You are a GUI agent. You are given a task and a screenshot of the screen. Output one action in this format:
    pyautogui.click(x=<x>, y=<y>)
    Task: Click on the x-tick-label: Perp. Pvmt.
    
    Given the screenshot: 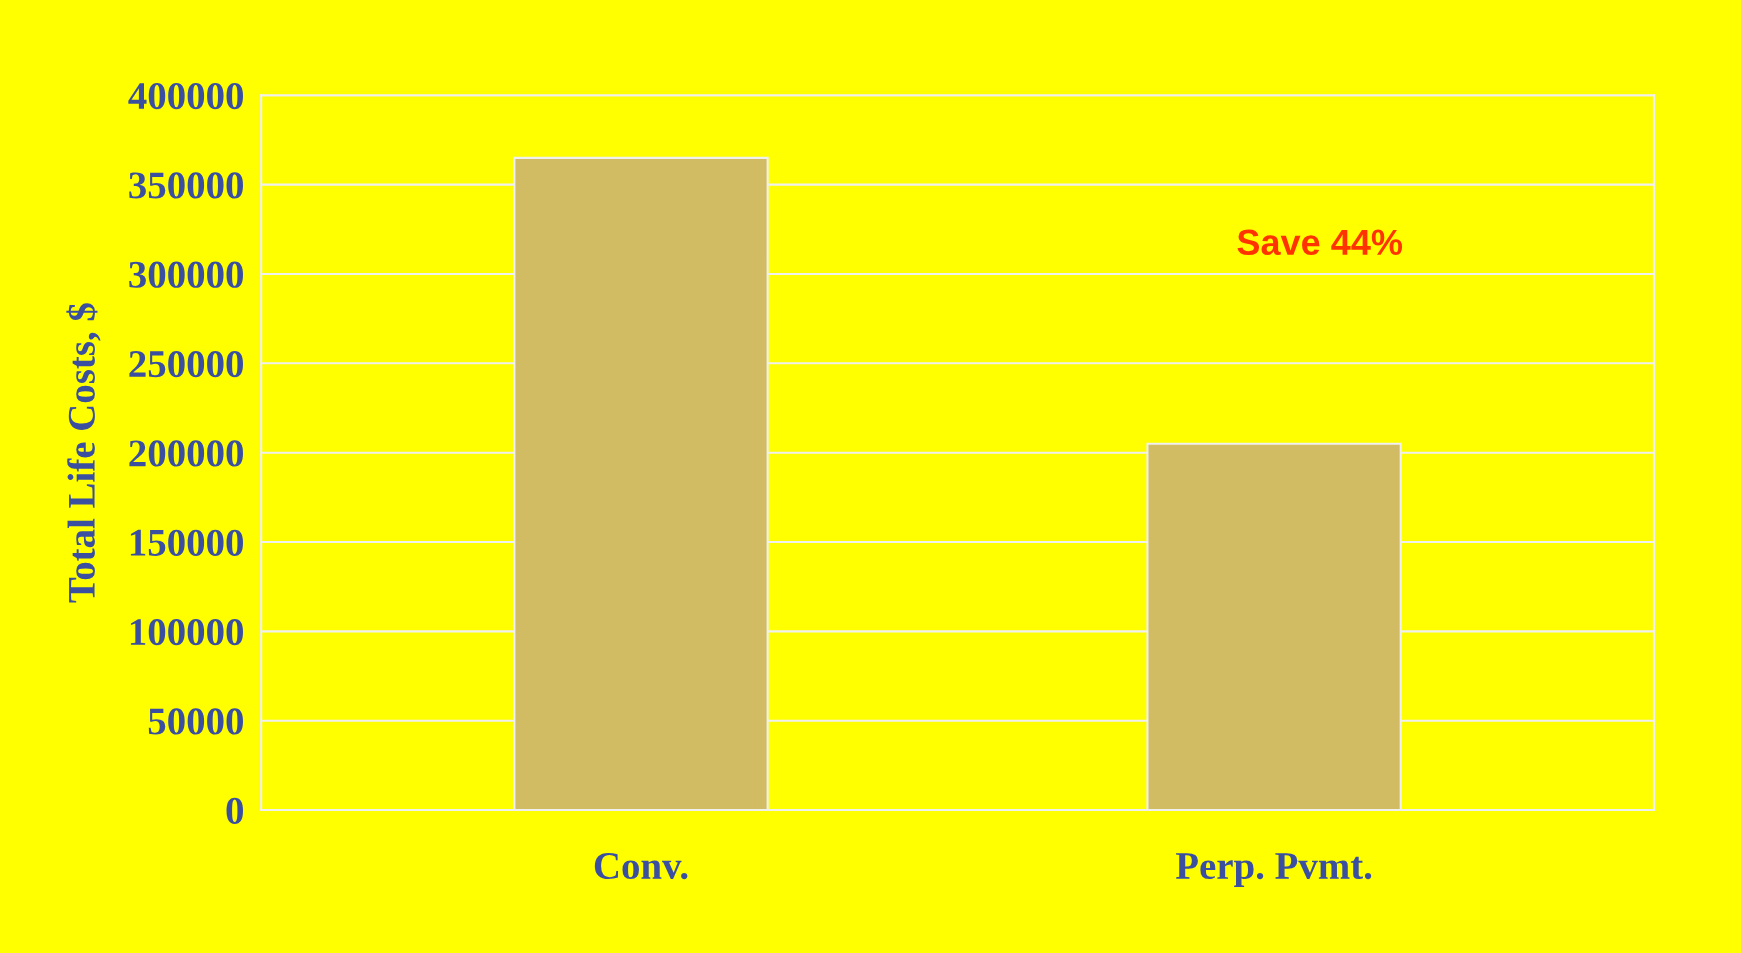 What is the action you would take?
    pyautogui.click(x=1273, y=870)
    